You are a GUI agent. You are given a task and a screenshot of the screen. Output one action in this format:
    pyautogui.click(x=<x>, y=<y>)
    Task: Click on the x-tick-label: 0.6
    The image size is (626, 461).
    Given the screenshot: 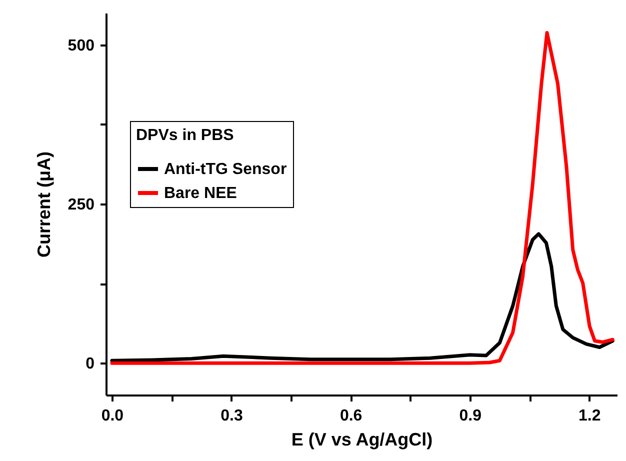 What is the action you would take?
    pyautogui.click(x=351, y=416)
    